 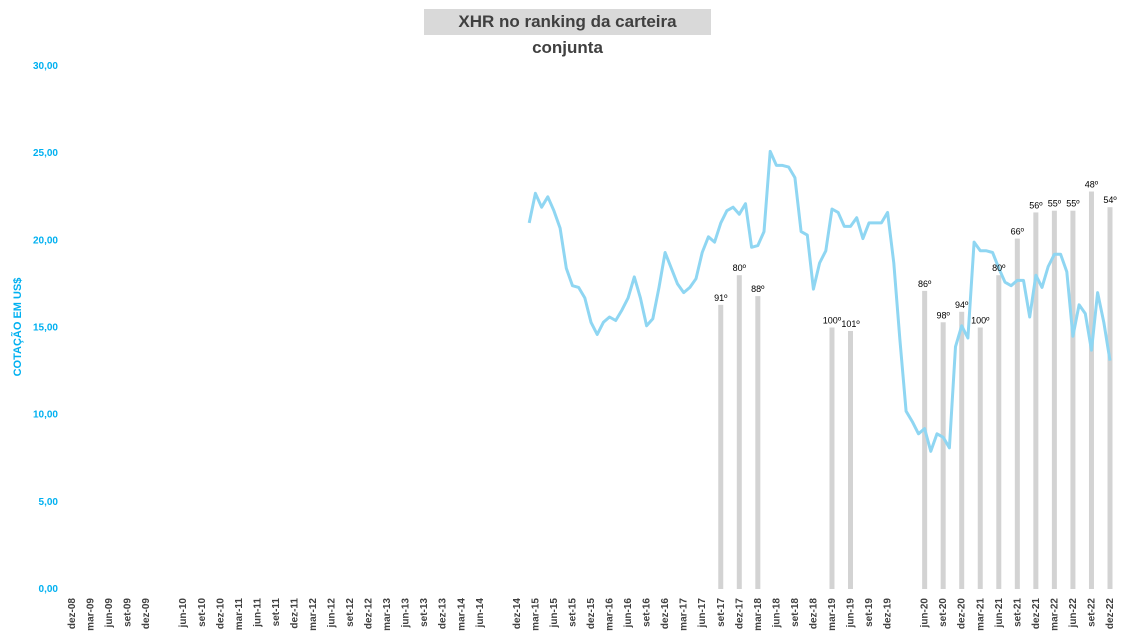 I want to click on x-tick-label: jun-16, so click(x=628, y=613).